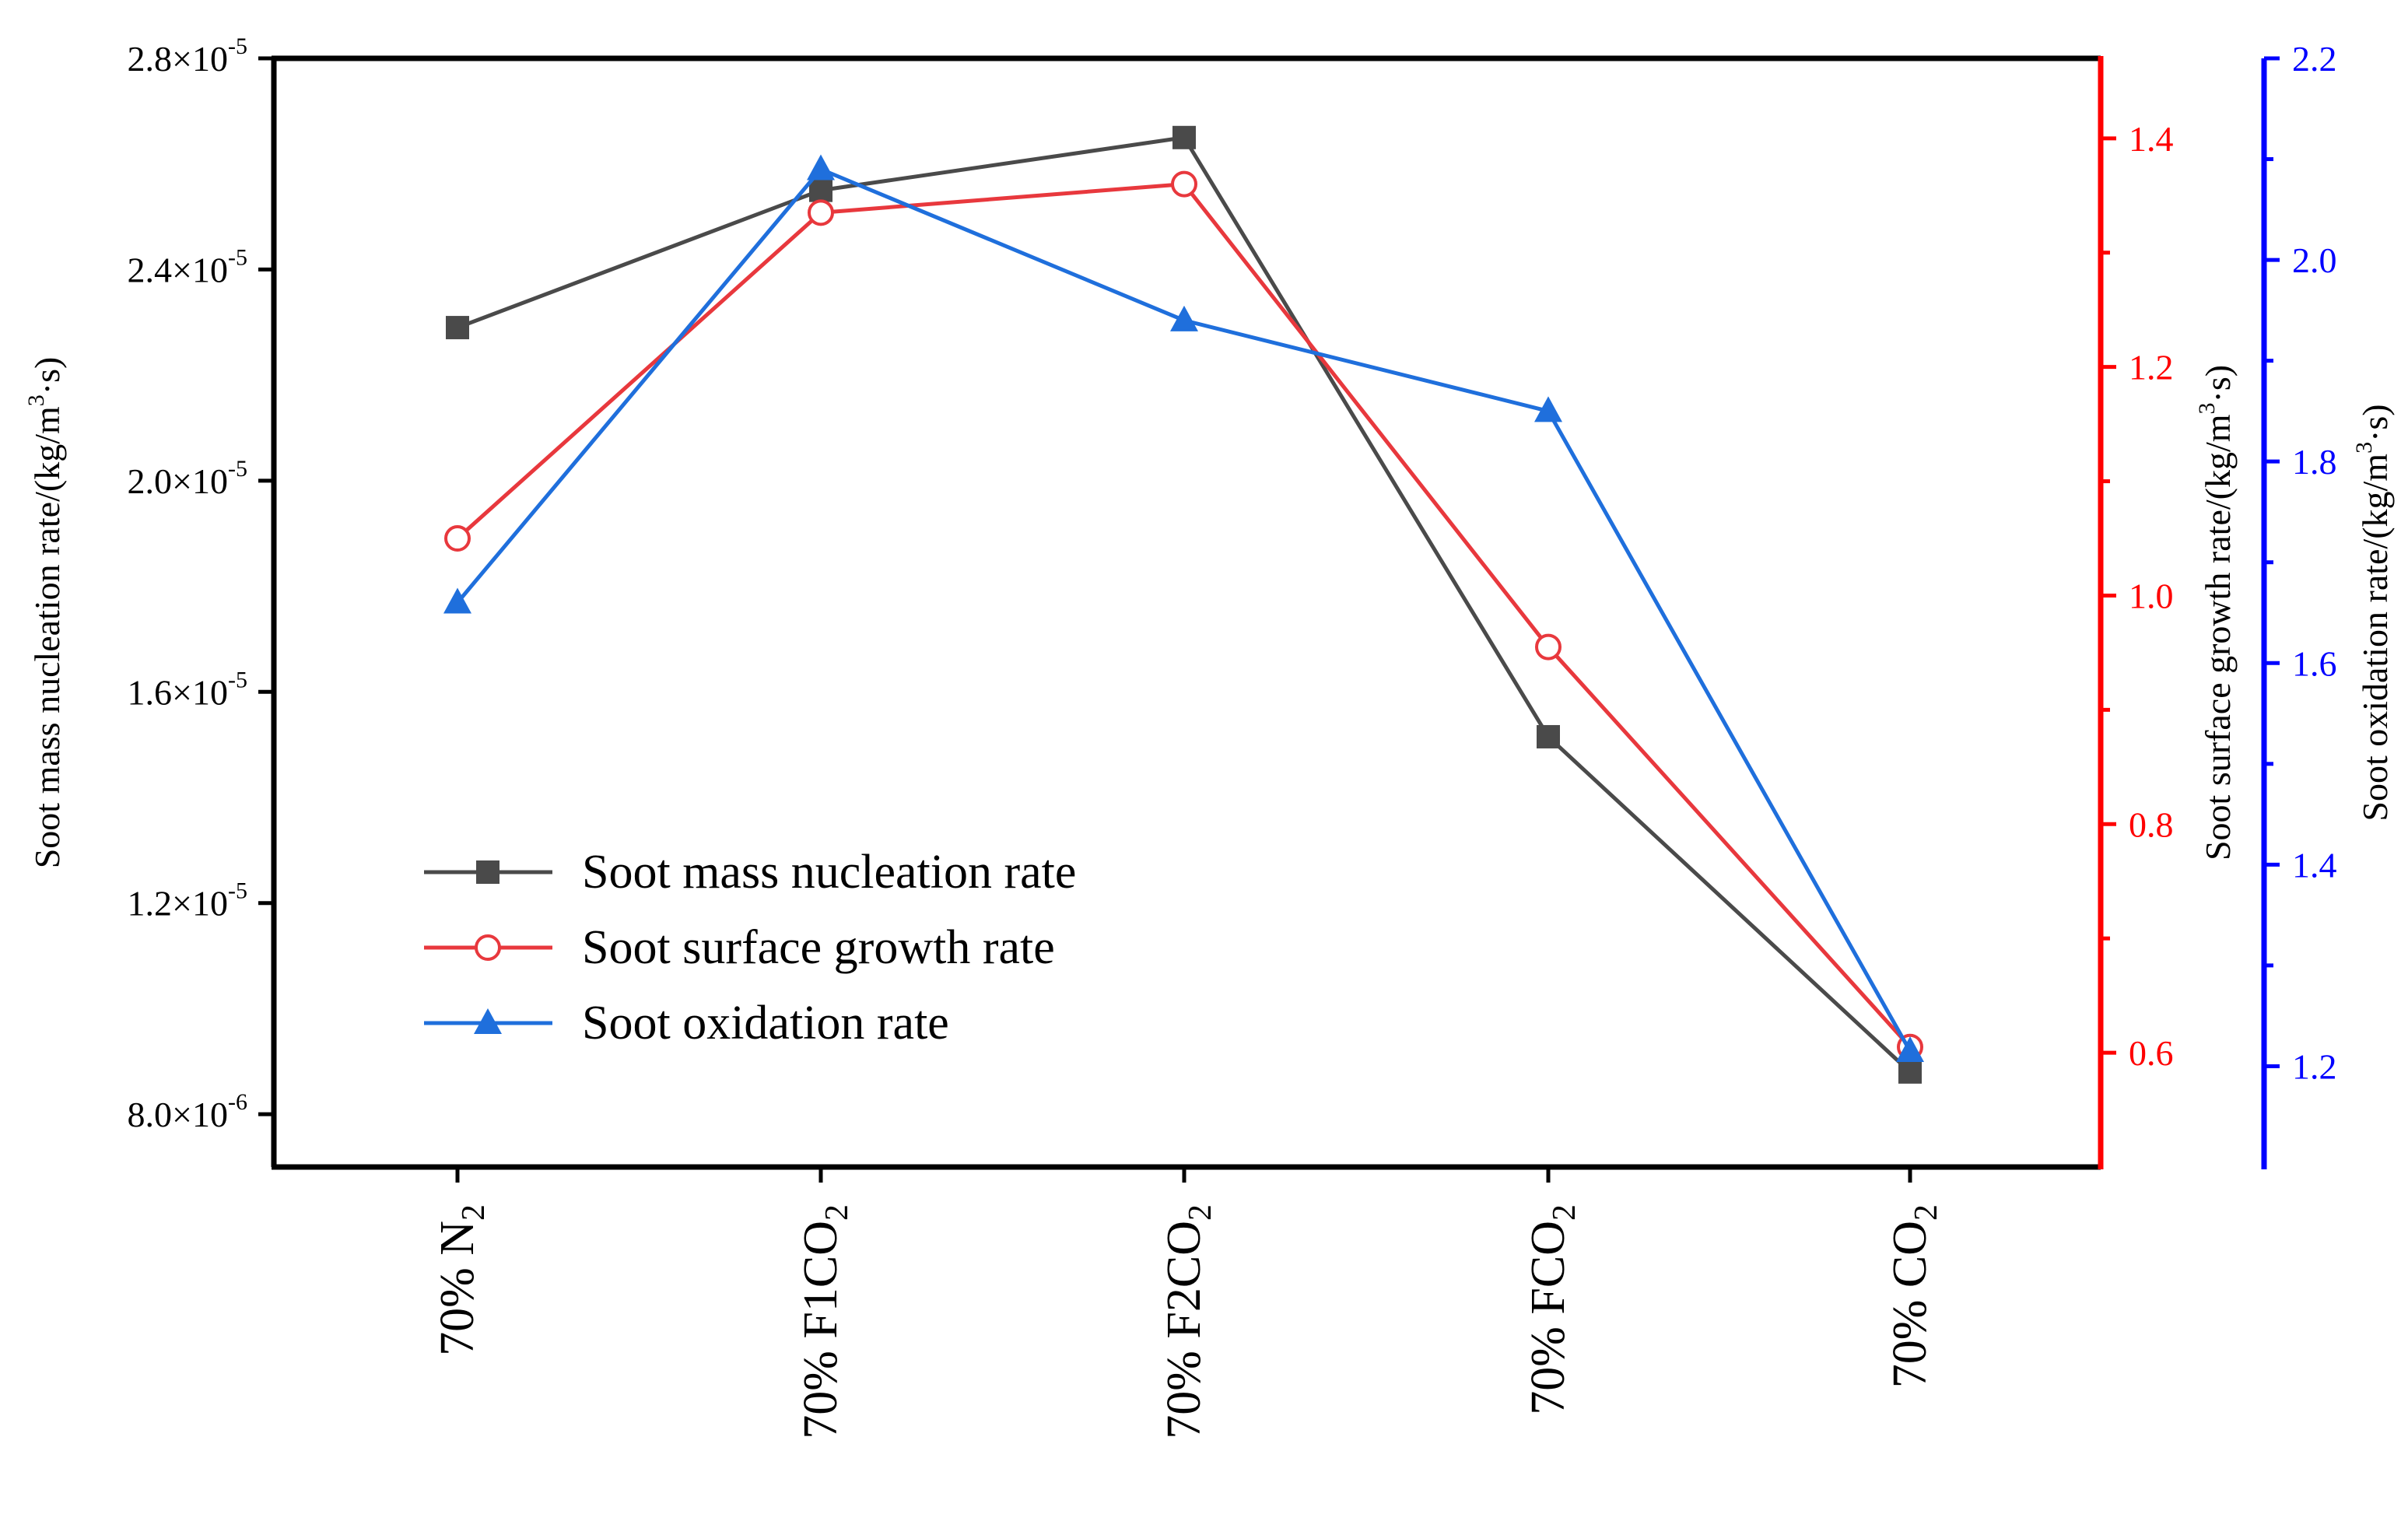  I want to click on legend-marker-growth, so click(488, 947).